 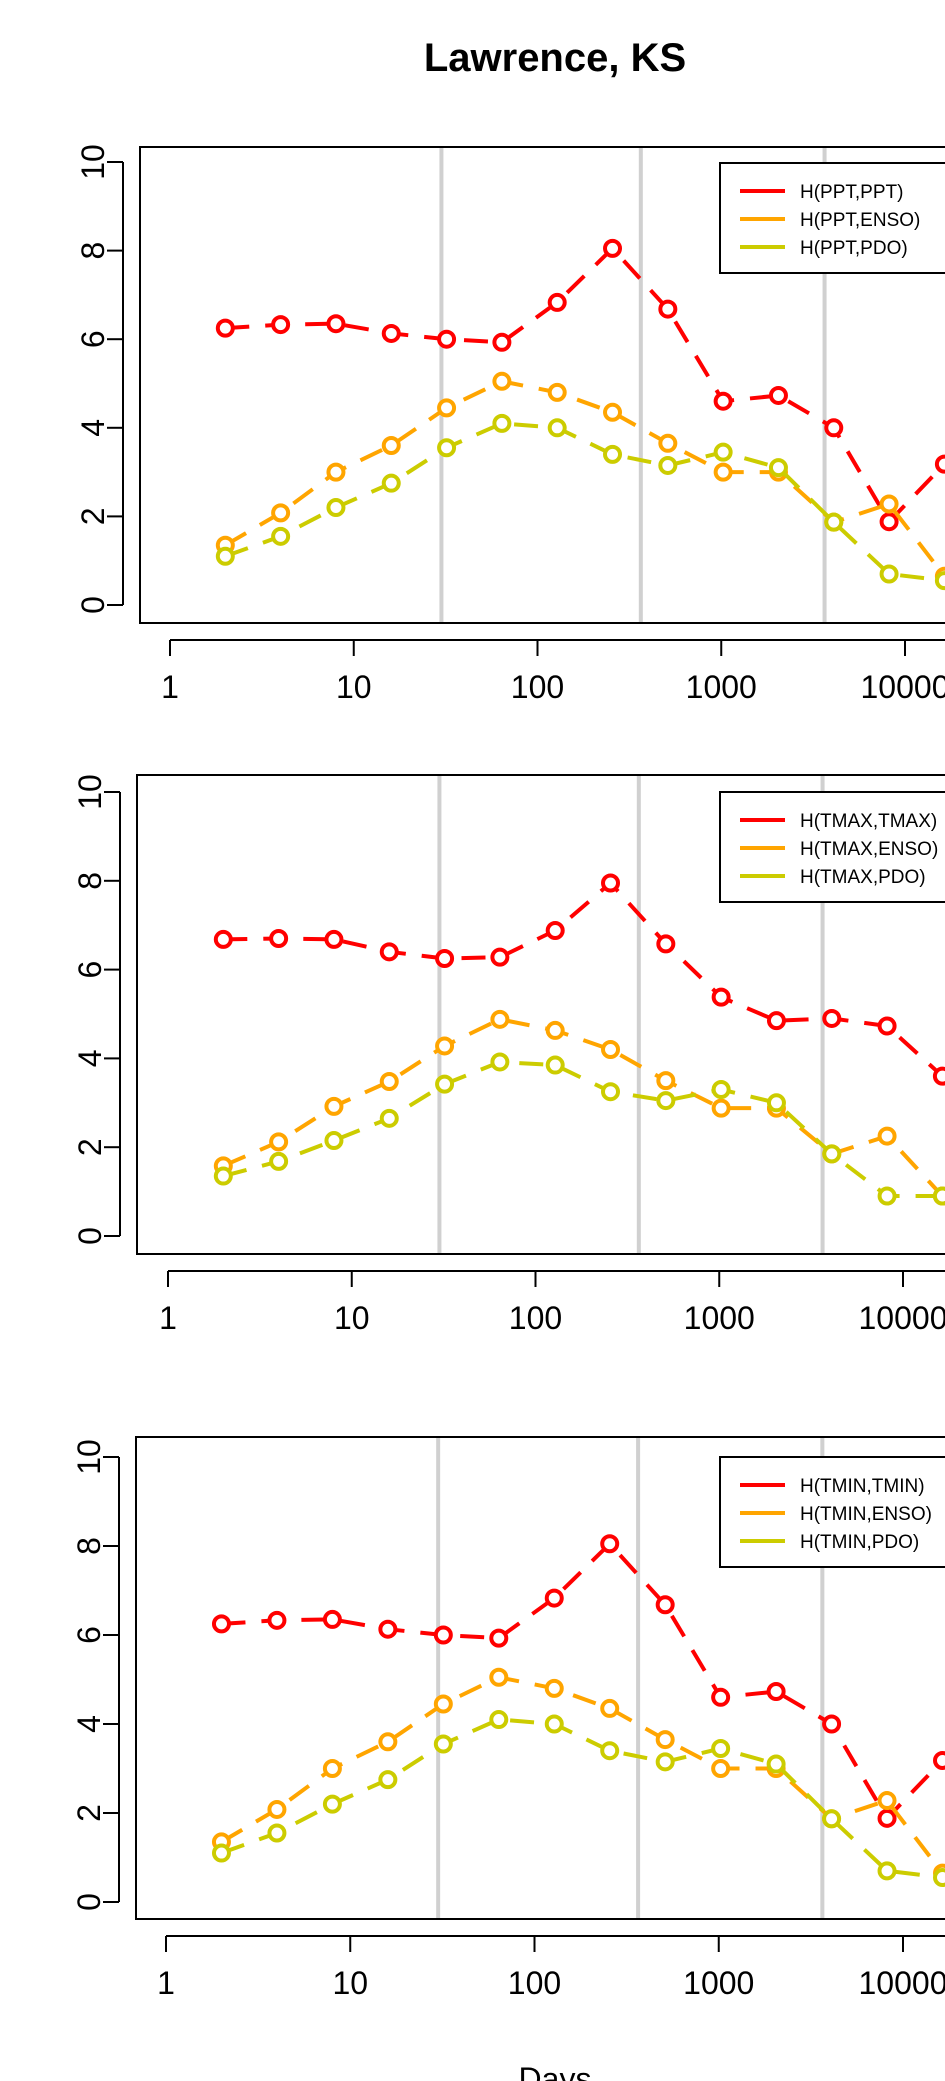 I want to click on legend-entry: H(TMIN,PDO), so click(x=859, y=1542).